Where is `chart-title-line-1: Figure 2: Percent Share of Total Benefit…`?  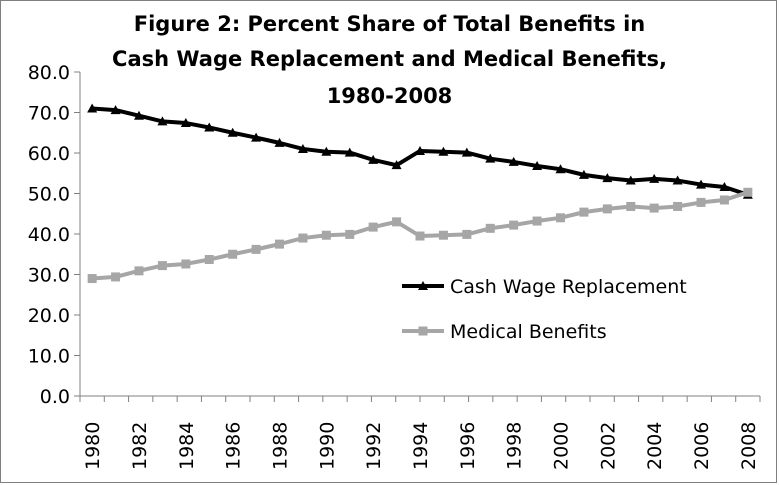
chart-title-line-1: Figure 2: Percent Share of Total Benefit… is located at coordinates (389, 24).